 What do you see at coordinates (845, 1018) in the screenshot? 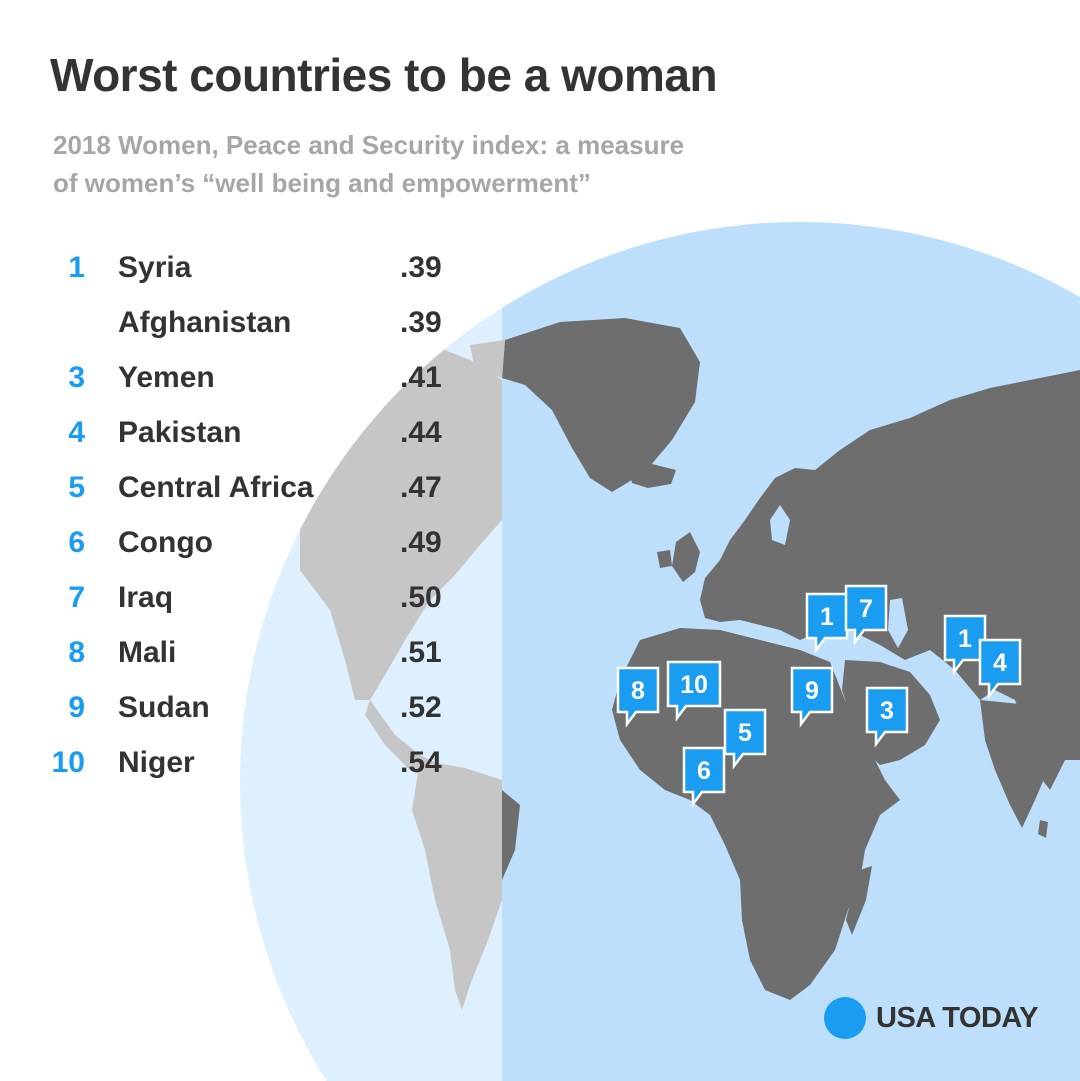
I see `logo-dot-icon` at bounding box center [845, 1018].